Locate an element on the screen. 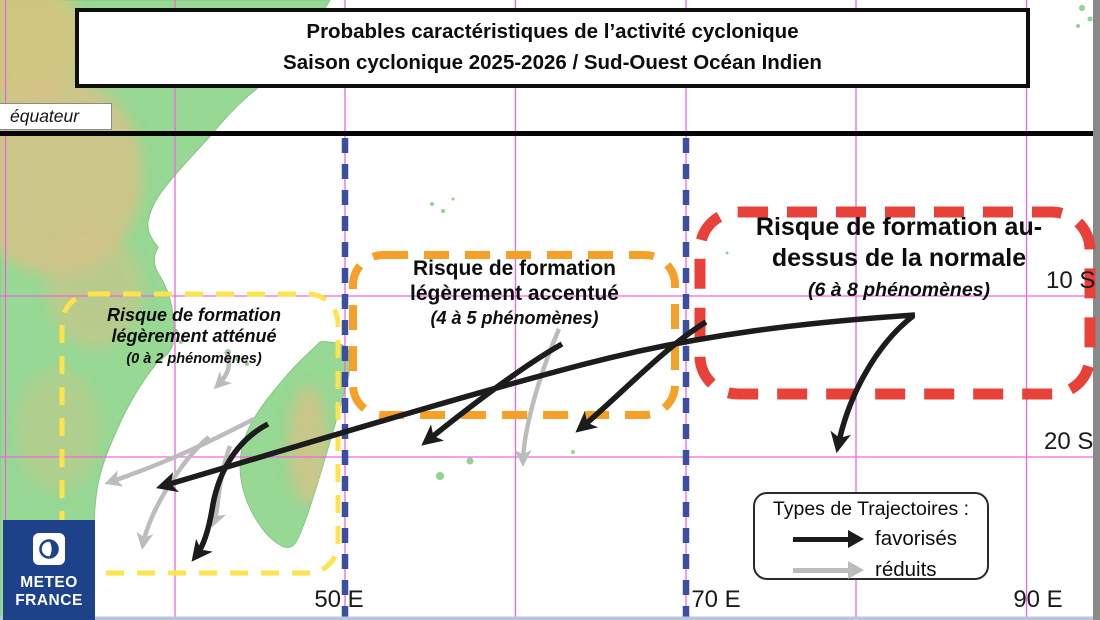 The width and height of the screenshot is (1100, 620). map-right-frame is located at coordinates (1096, 310).